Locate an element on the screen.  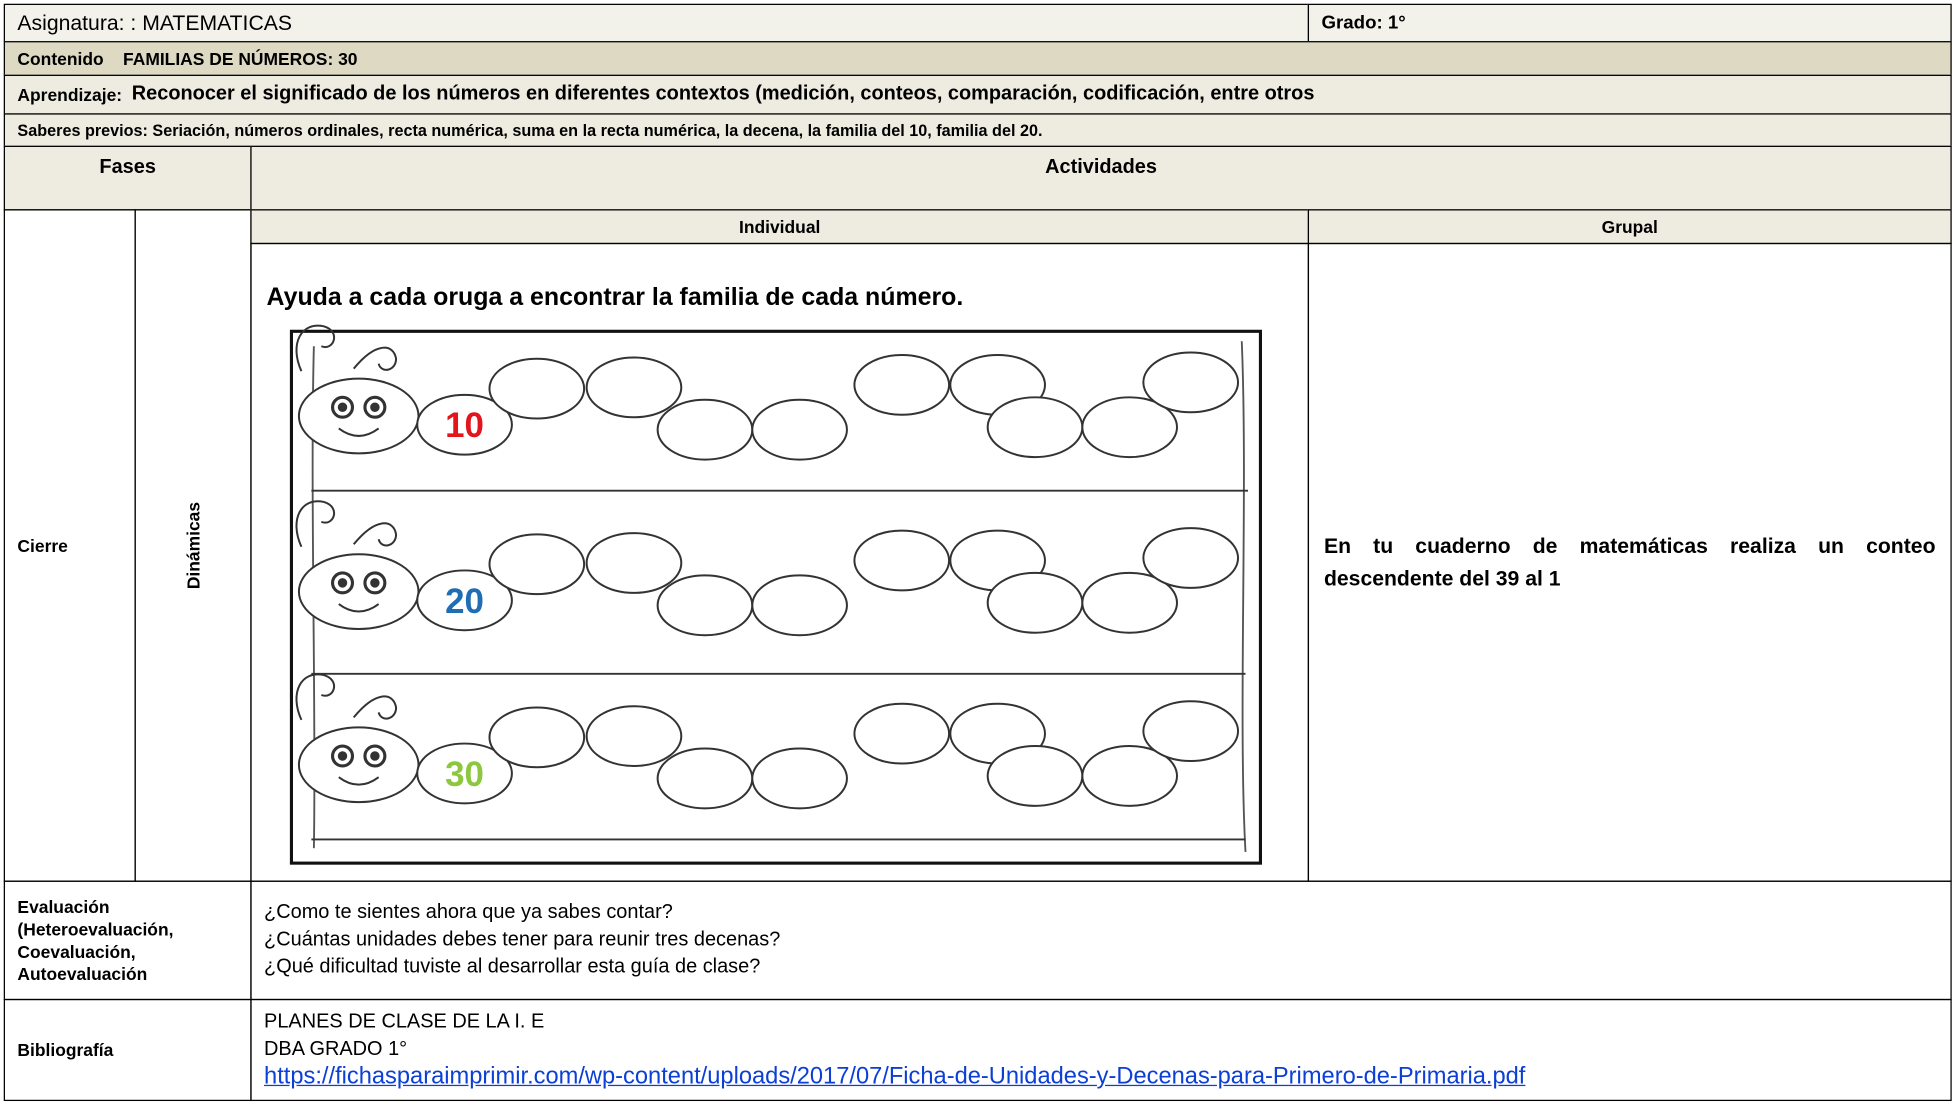
caterpillar-number: 10 is located at coordinates (464, 425).